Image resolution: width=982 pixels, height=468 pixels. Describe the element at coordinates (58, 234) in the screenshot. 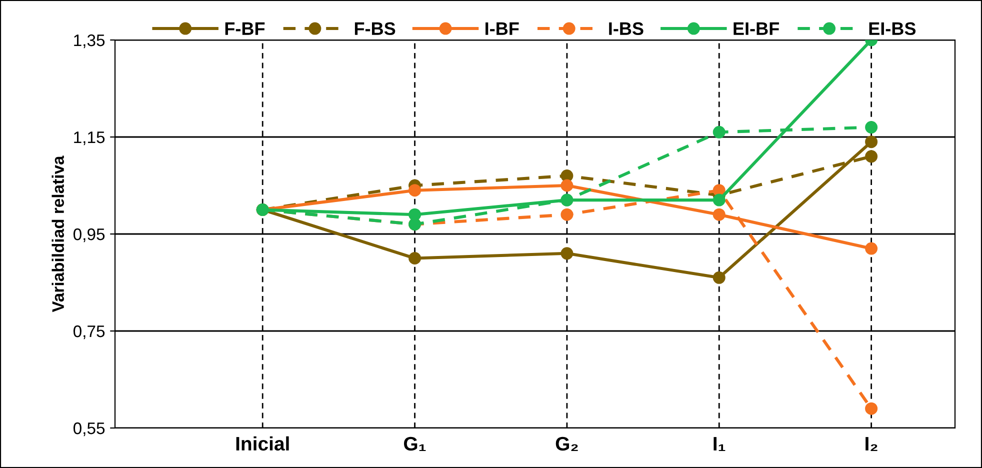

I see `y-axis-title: Variabildiad relativa` at that location.